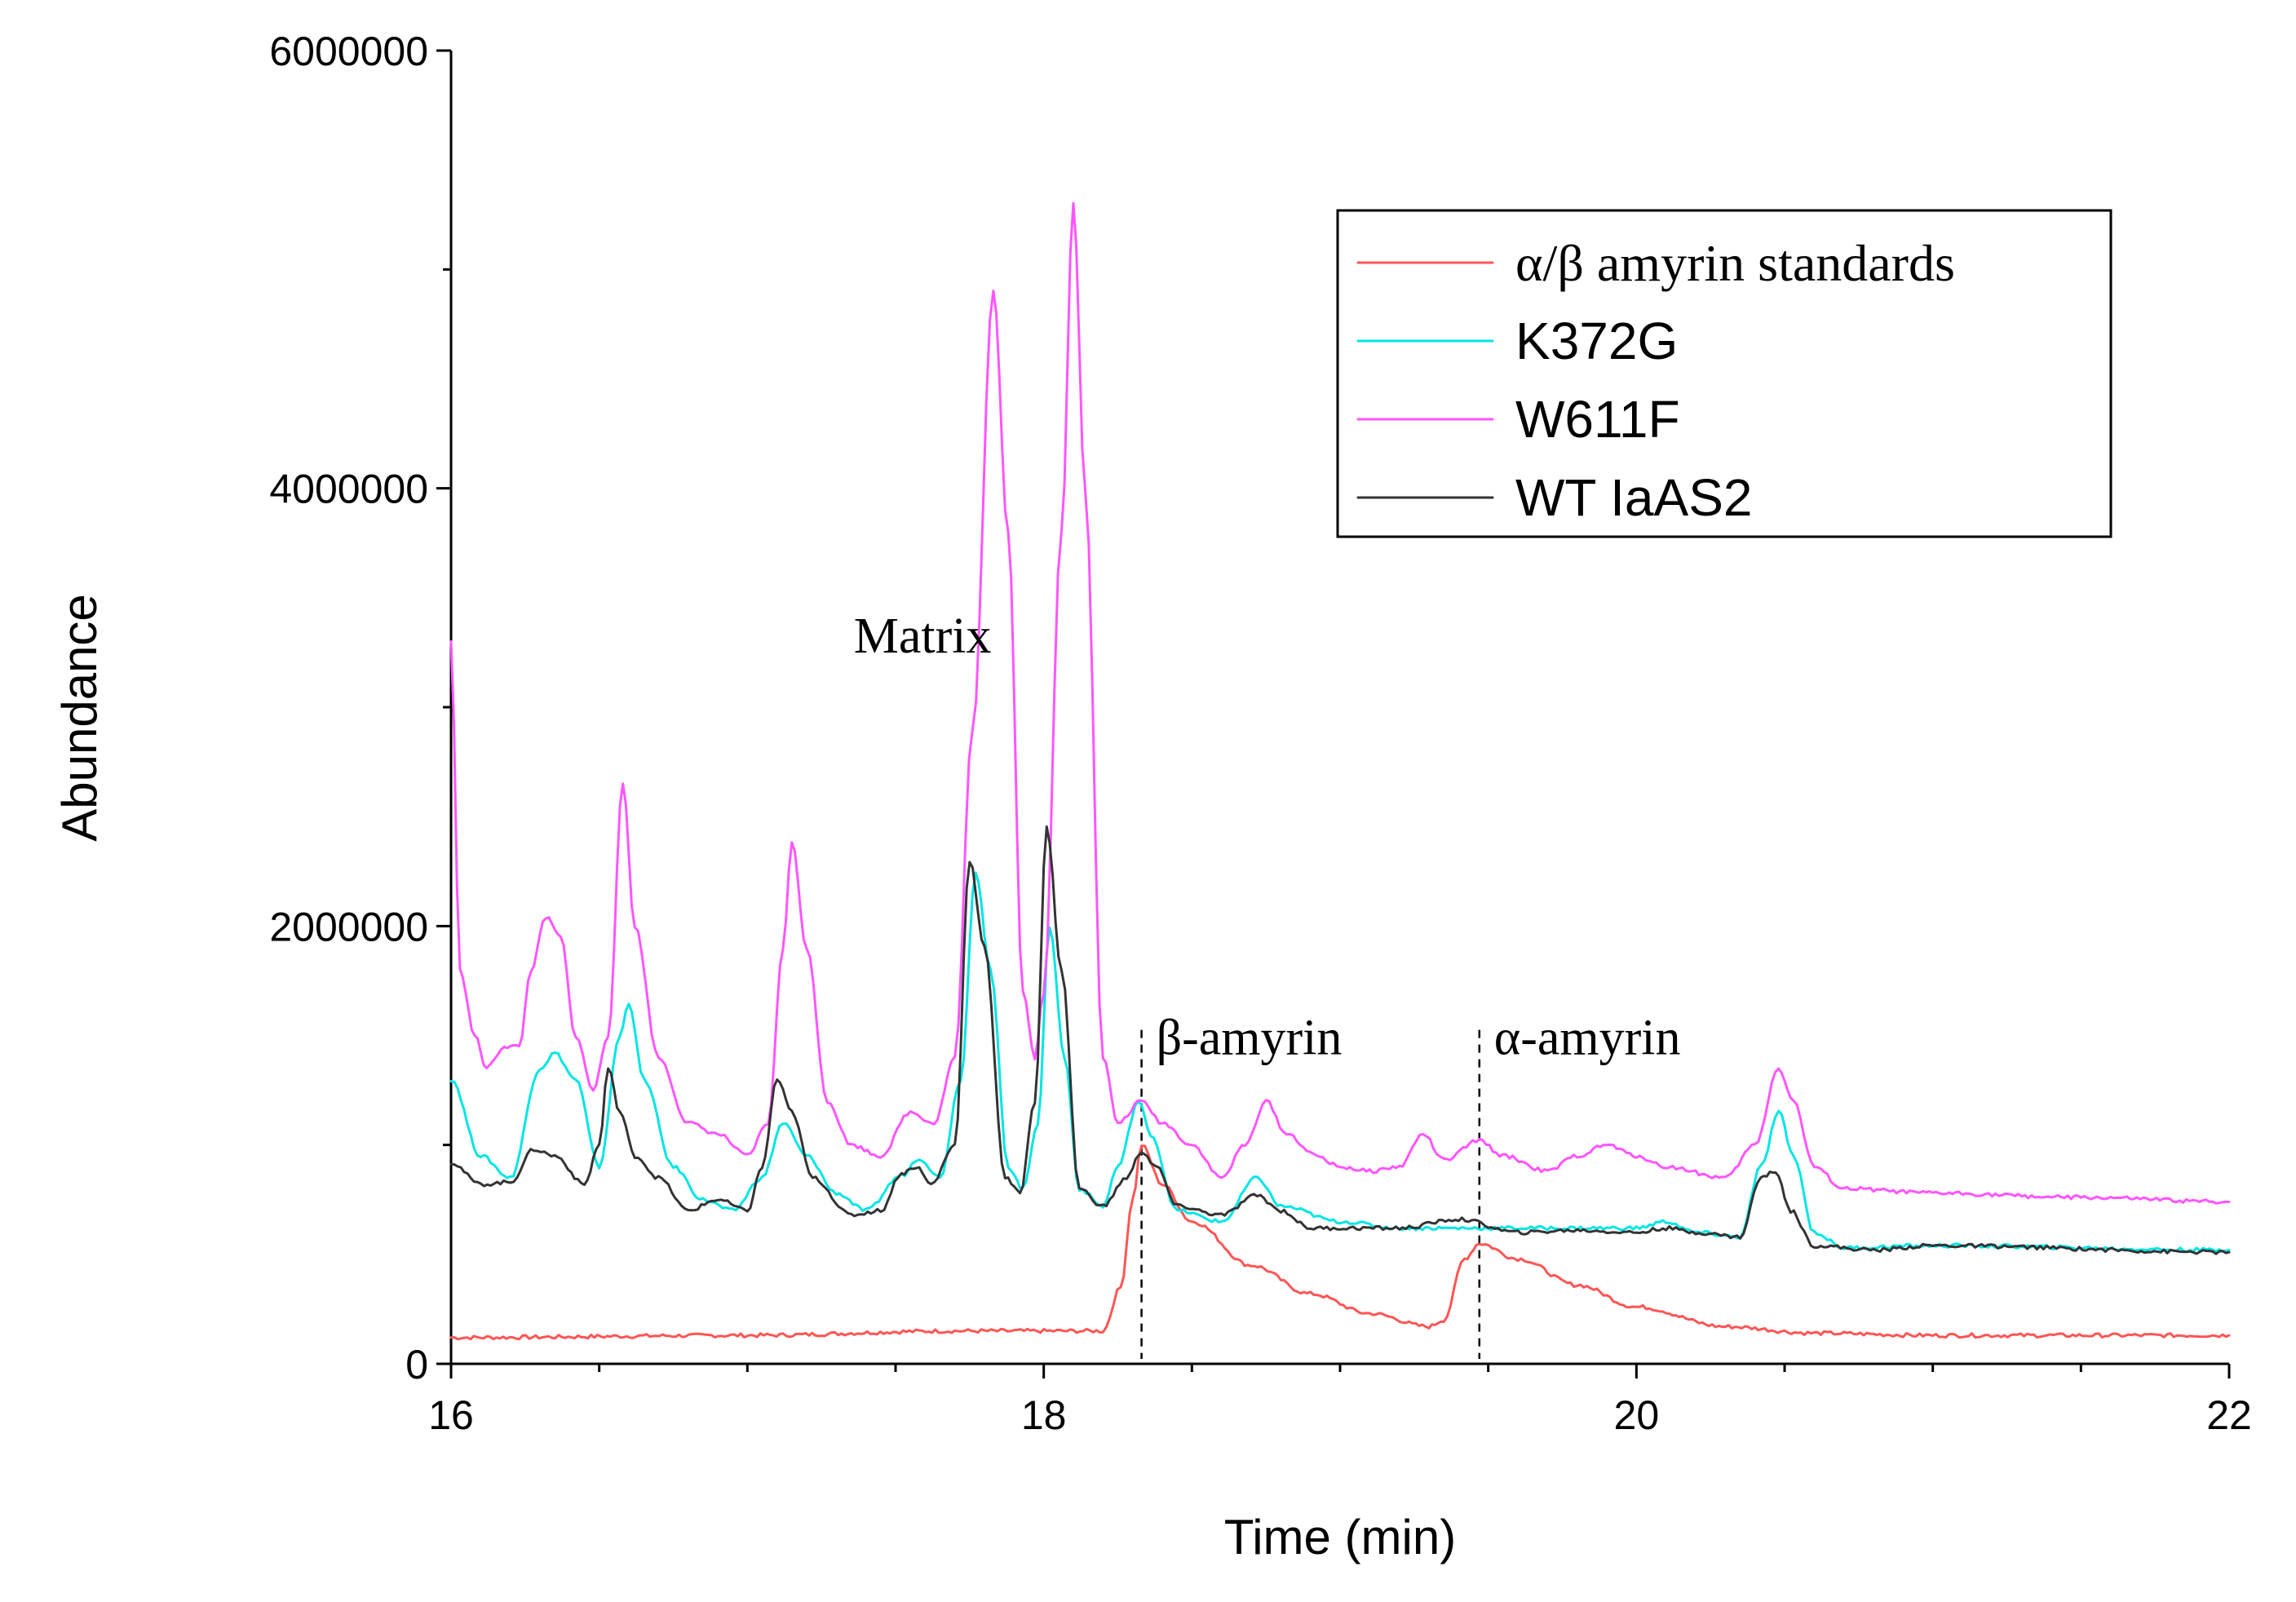  What do you see at coordinates (1267, 837) in the screenshot?
I see `annotations: Matrix β-amyrin α-amyrin` at bounding box center [1267, 837].